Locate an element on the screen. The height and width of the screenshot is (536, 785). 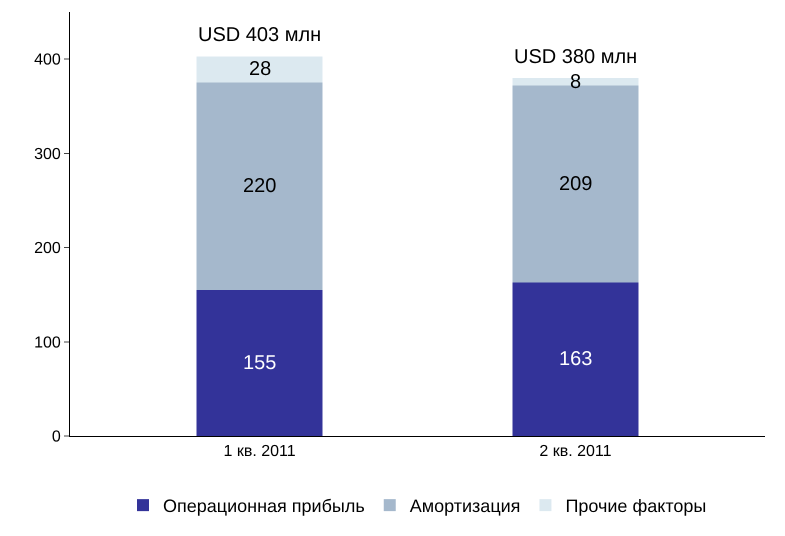
legend-label: Прочие факторы is located at coordinates (635, 506).